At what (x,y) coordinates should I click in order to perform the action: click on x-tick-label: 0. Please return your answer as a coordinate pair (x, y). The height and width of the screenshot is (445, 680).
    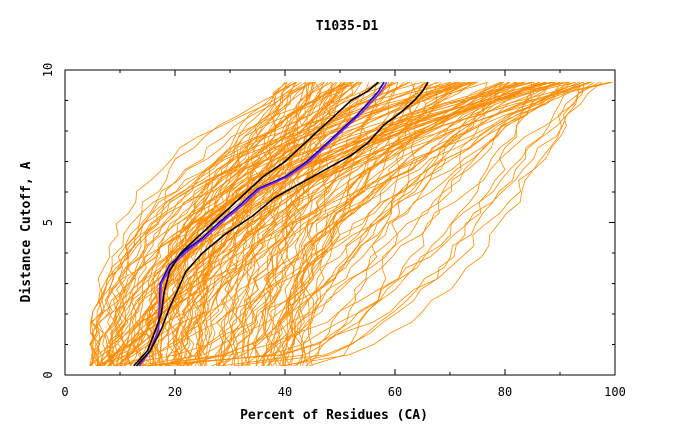
    Looking at the image, I should click on (64, 392).